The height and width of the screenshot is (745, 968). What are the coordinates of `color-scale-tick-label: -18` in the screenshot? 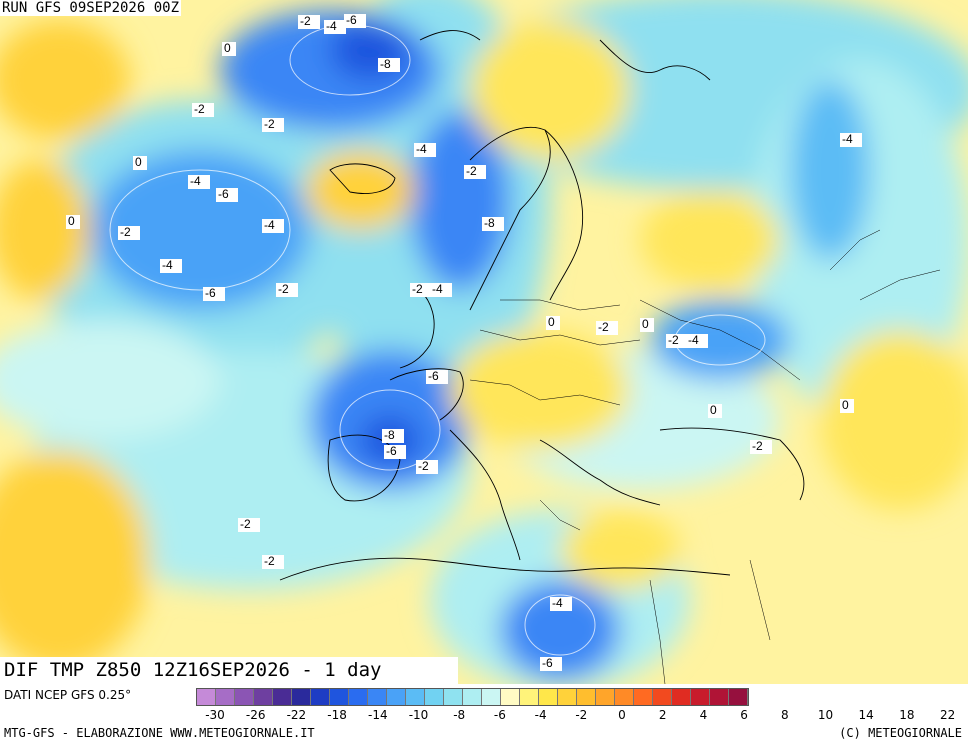 It's located at (337, 715).